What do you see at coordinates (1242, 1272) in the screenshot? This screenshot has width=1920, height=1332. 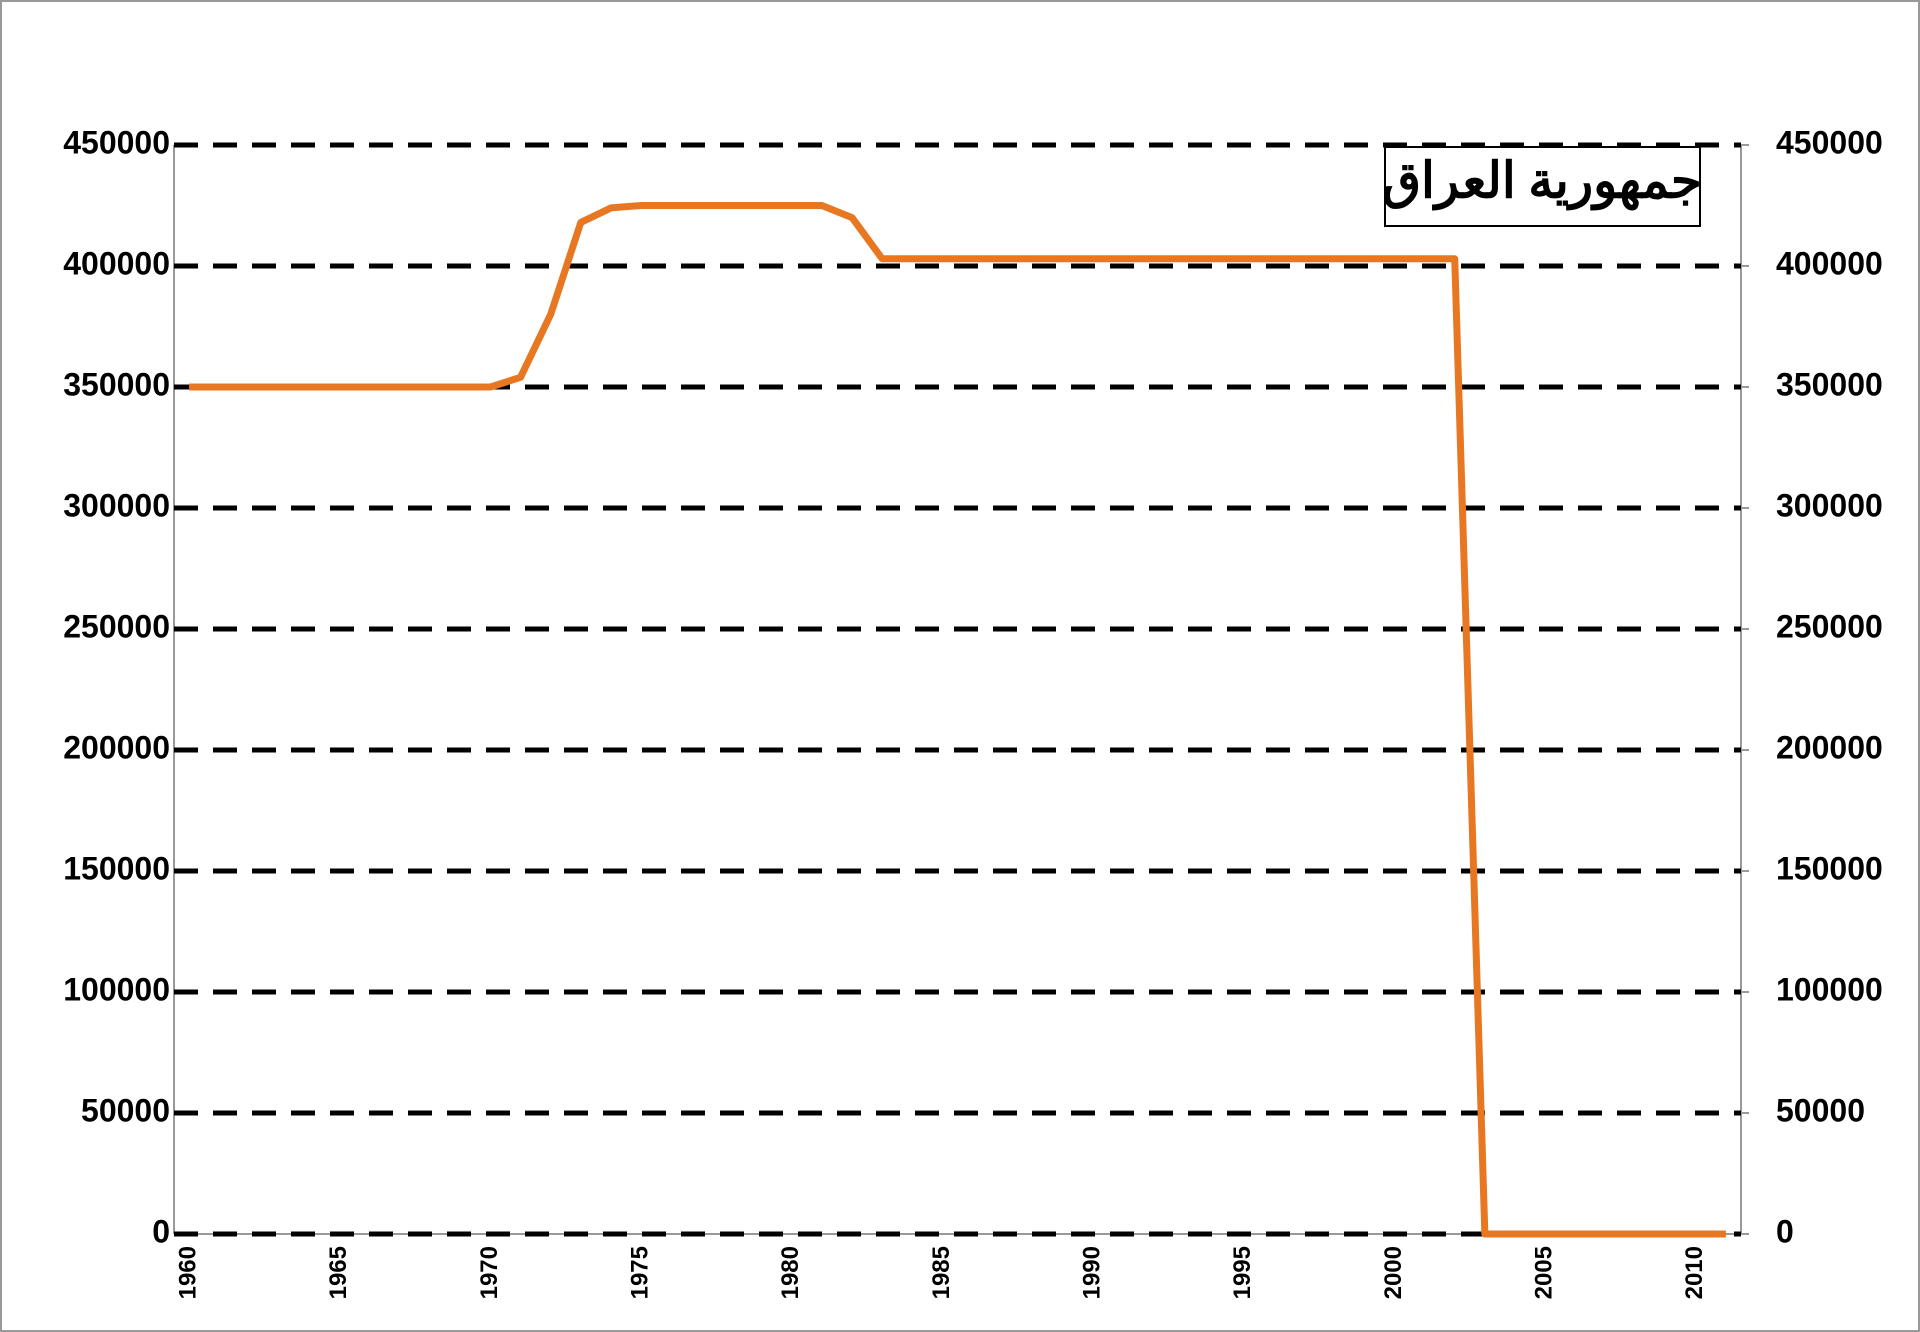 I see `x-tick-label: 1995` at bounding box center [1242, 1272].